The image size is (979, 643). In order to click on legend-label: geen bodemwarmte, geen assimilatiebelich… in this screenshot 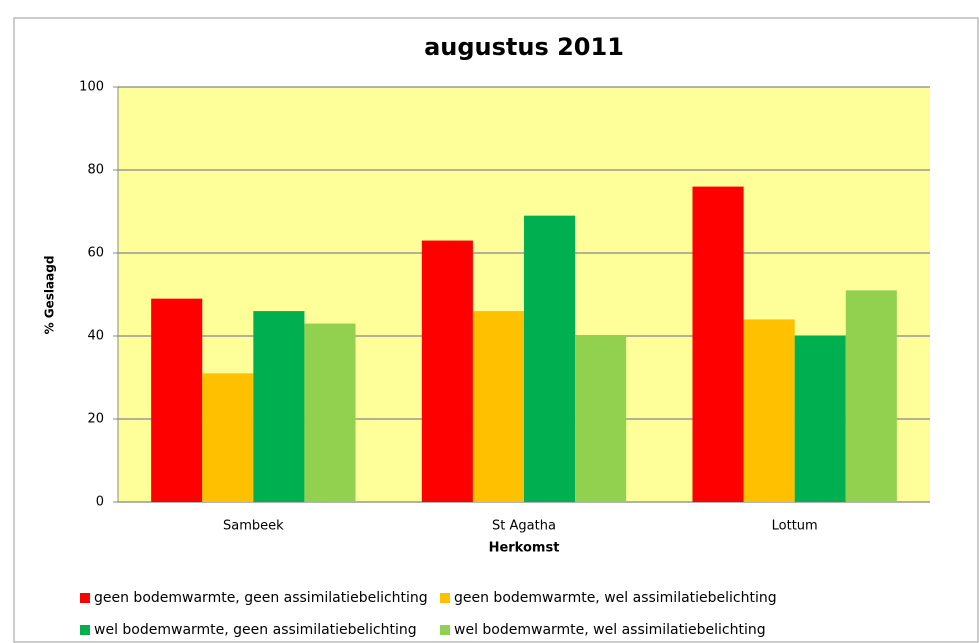, I will do `click(261, 598)`.